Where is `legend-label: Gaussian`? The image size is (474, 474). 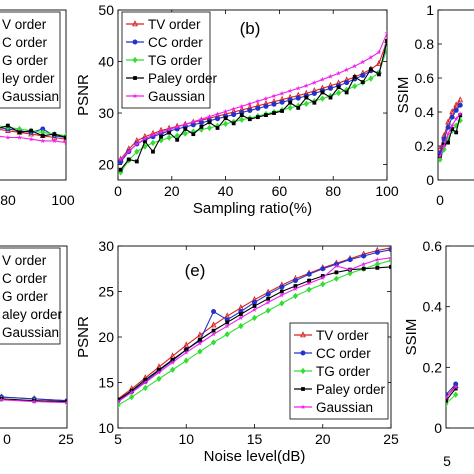 legend-label: Gaussian is located at coordinates (30, 96).